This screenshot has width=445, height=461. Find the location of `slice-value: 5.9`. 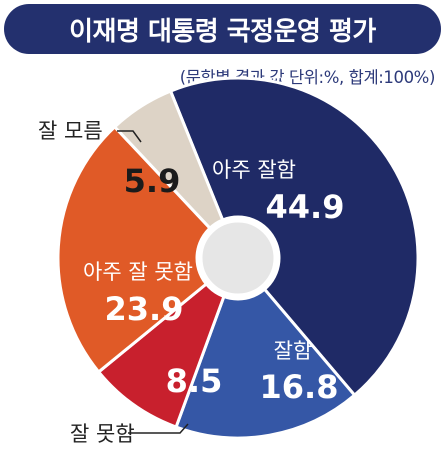

slice-value: 5.9 is located at coordinates (152, 181).